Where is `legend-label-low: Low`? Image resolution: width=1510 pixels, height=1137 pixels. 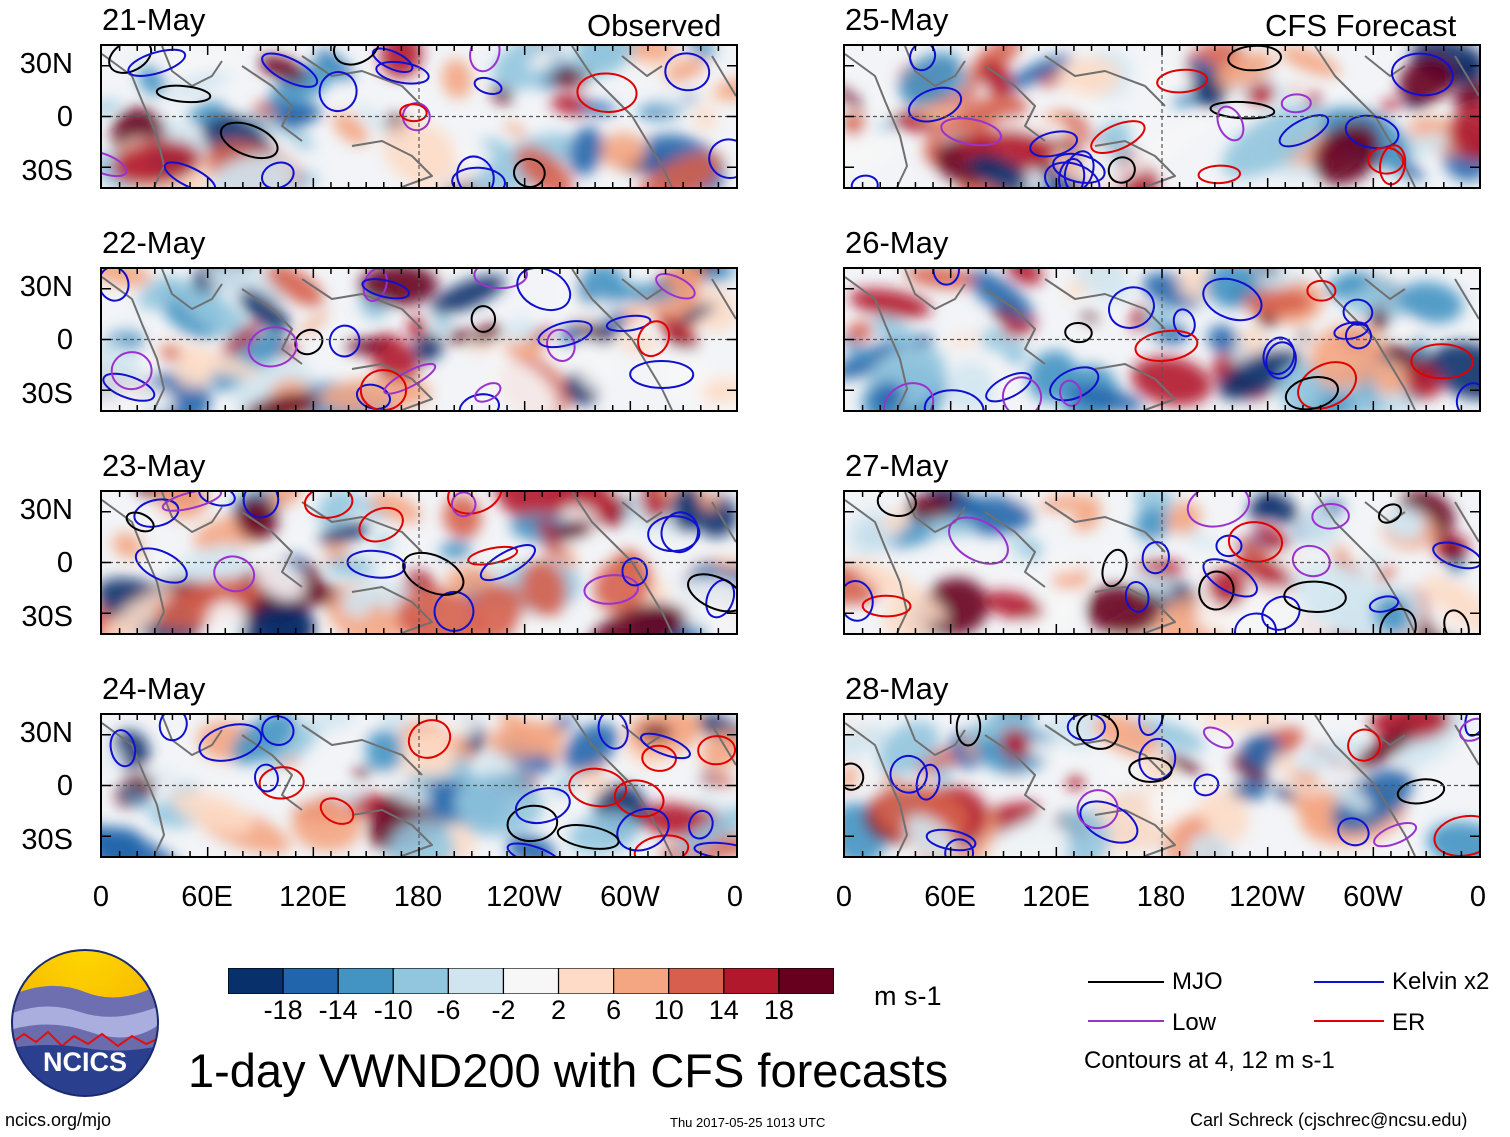
legend-label-low: Low is located at coordinates (1194, 1022).